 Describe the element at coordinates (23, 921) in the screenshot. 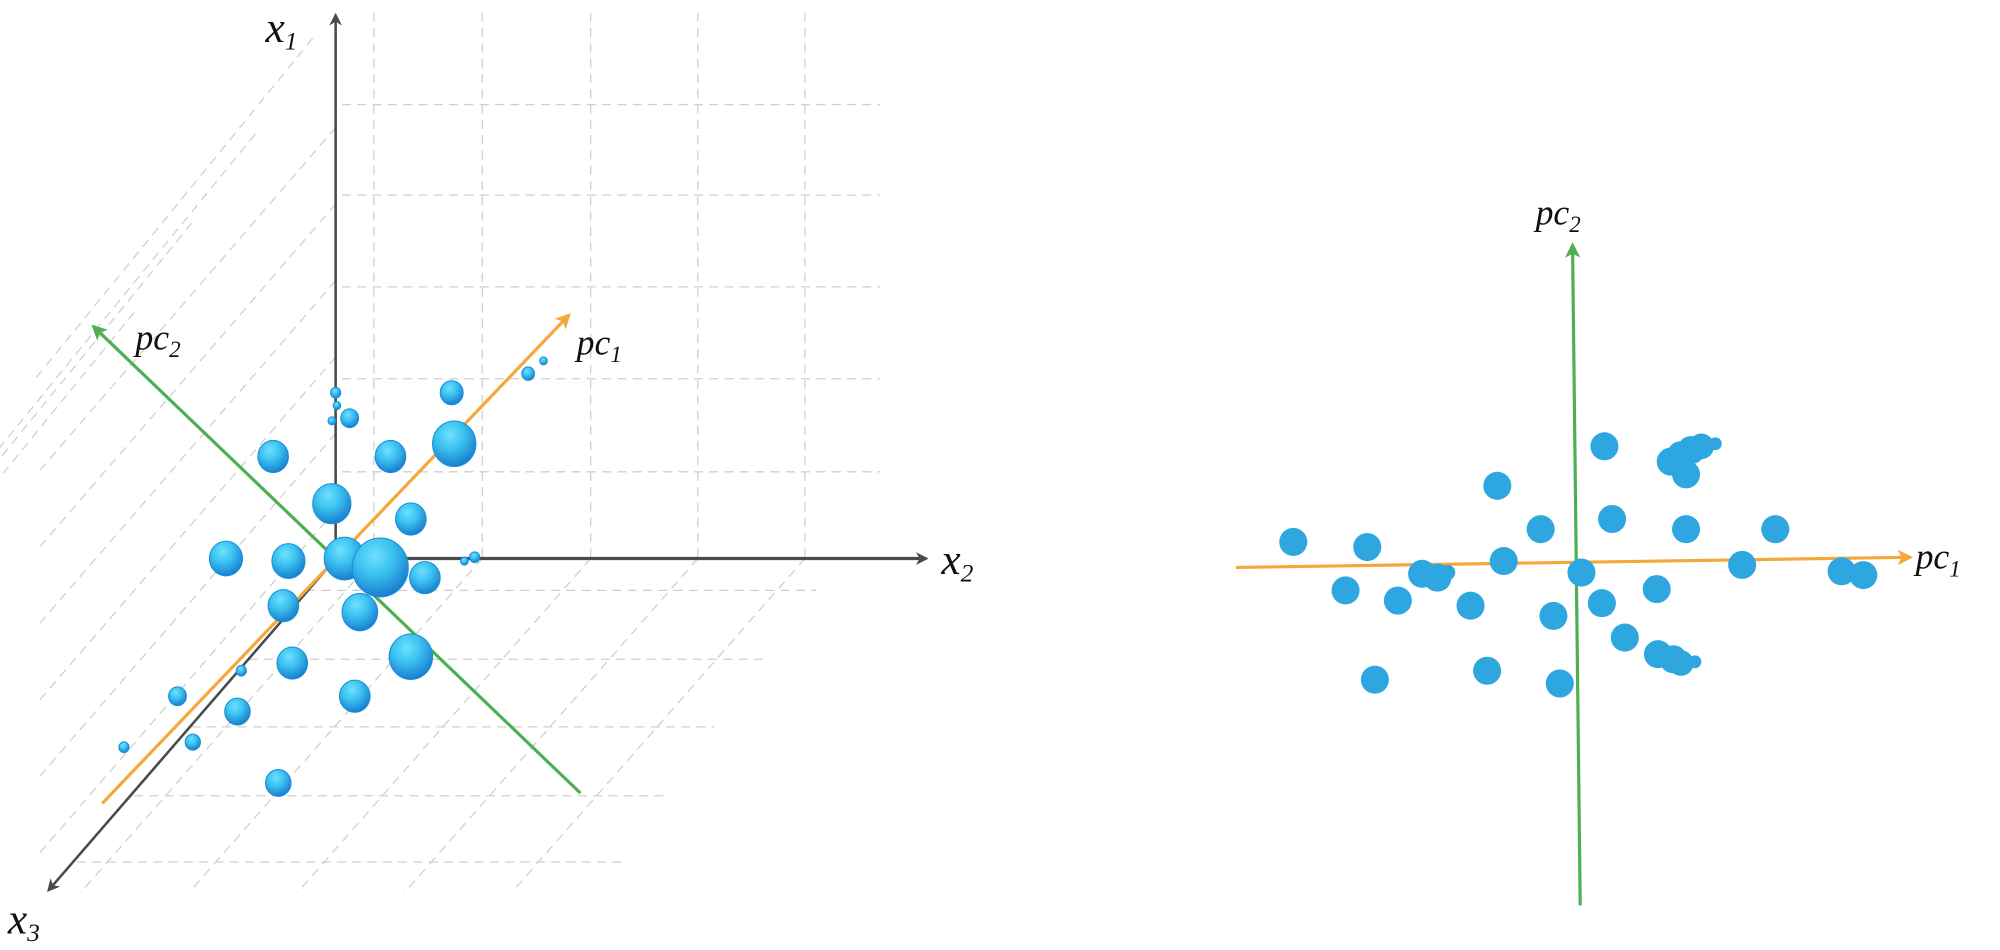

I see `x3-label: x3` at that location.